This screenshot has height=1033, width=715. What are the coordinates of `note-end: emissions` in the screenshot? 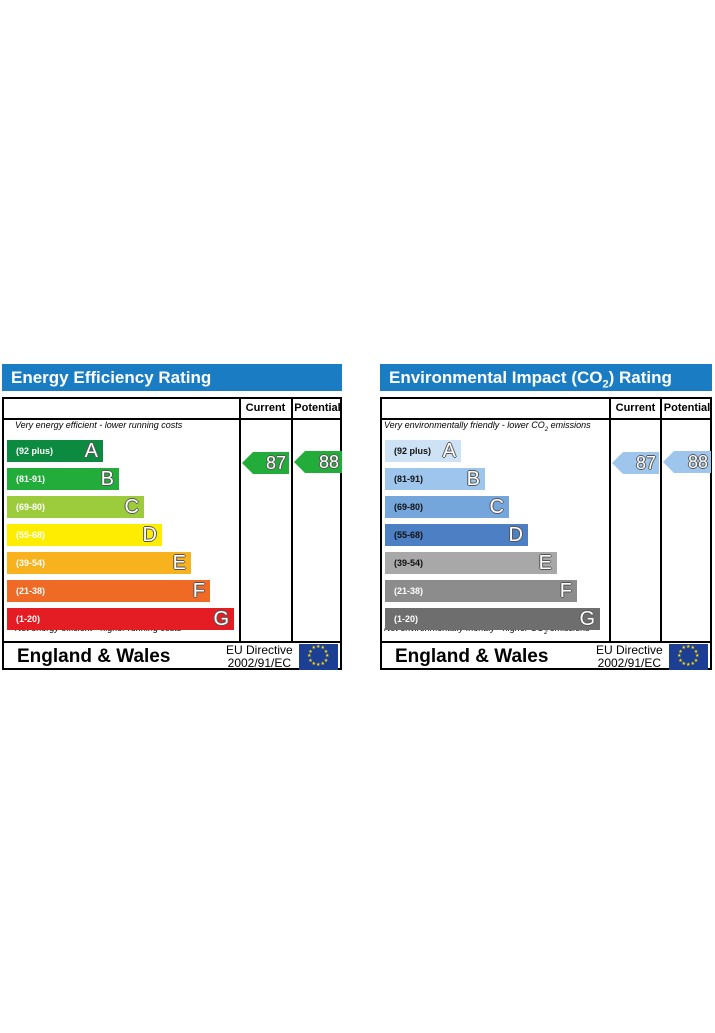 It's located at (569, 425).